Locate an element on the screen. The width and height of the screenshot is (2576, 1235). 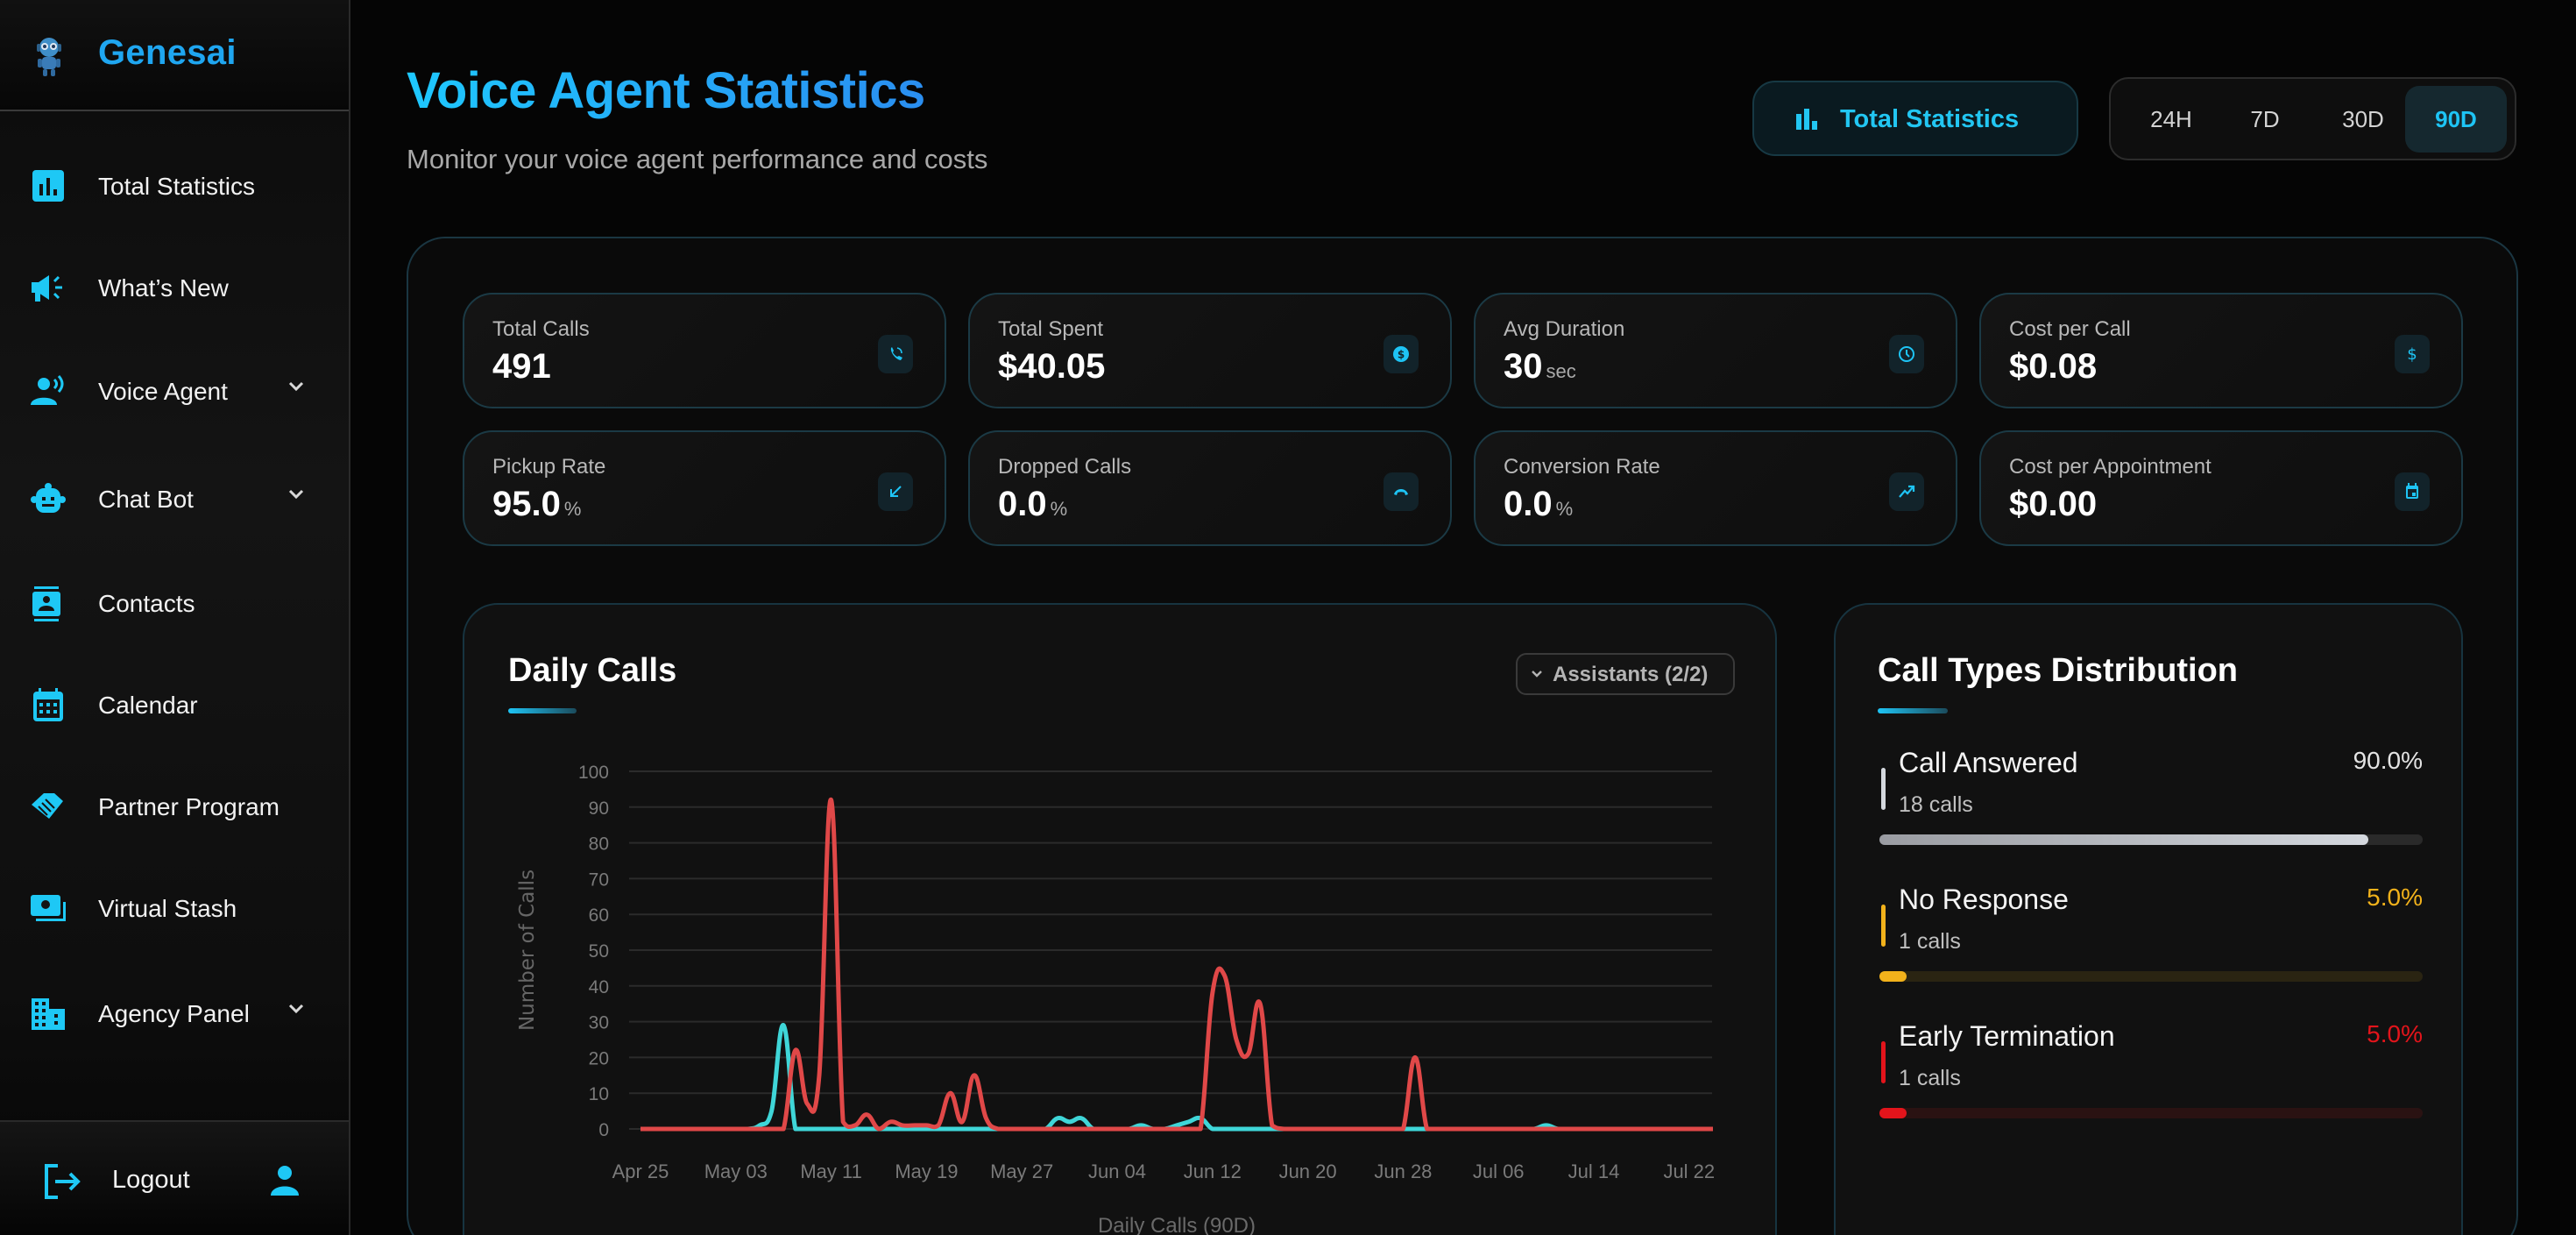
x-tick-label: Jun 04 is located at coordinates (1117, 1171).